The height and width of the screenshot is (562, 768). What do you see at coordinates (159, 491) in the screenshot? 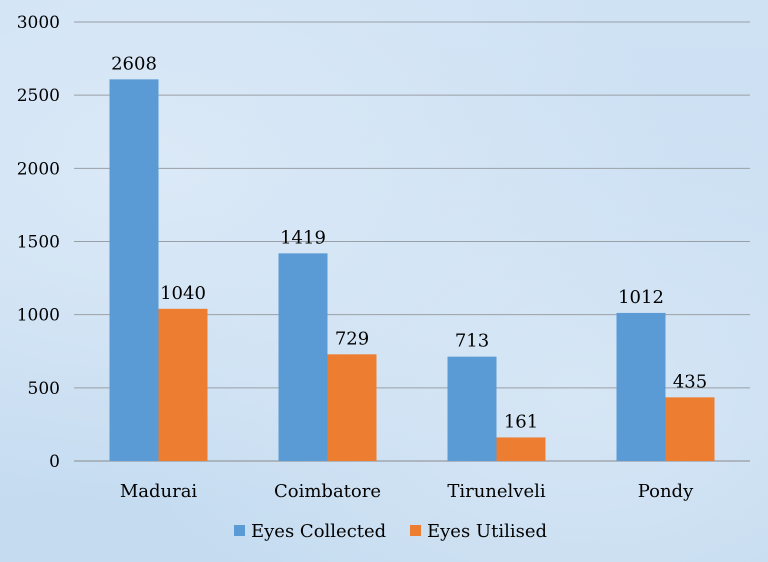
I see `x-category-label: Madurai` at bounding box center [159, 491].